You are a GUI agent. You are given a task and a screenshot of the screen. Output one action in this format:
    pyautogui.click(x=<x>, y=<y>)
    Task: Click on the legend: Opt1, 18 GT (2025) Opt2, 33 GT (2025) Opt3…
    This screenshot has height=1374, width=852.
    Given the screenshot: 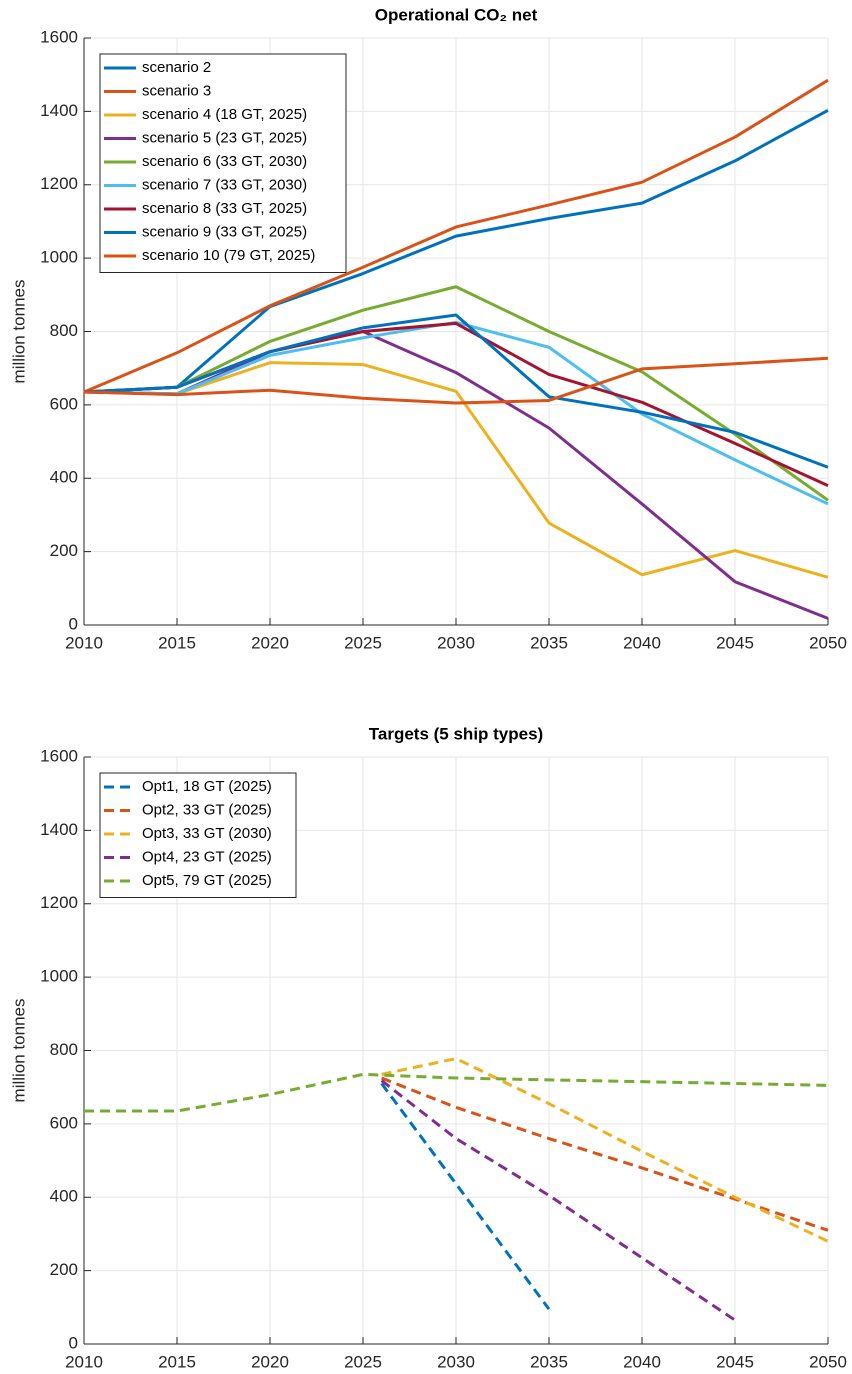 What is the action you would take?
    pyautogui.click(x=198, y=835)
    